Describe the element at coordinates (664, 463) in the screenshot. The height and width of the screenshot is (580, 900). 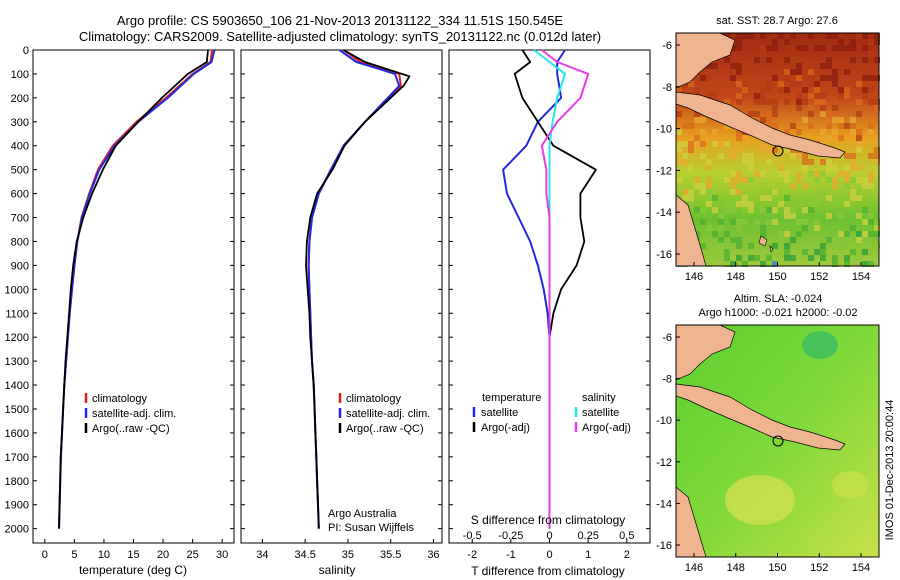
I see `map-y-tick-label: -12` at that location.